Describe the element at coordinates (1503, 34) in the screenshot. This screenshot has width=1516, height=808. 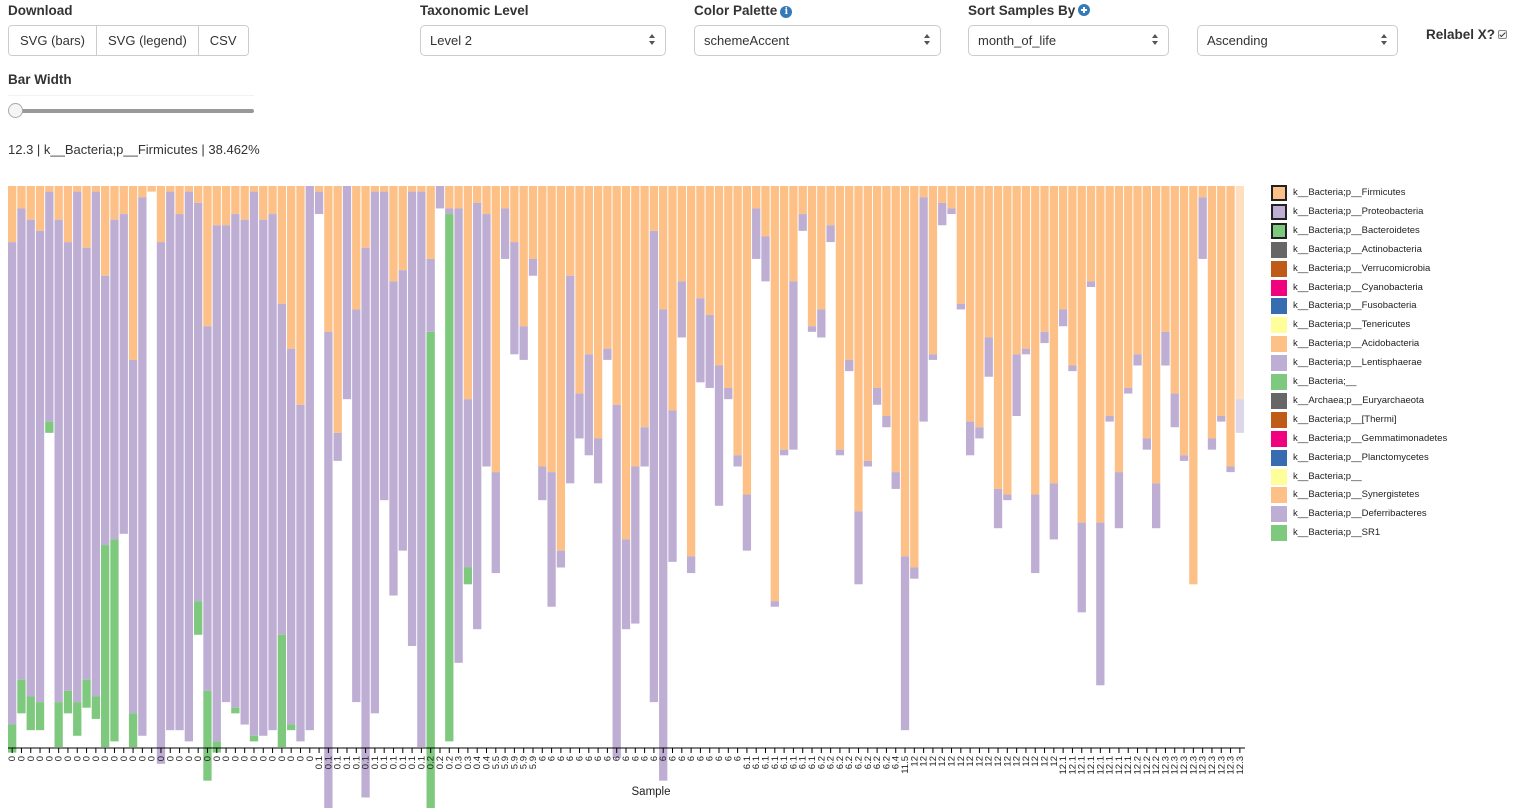
I see `relabel-x-checkbox` at that location.